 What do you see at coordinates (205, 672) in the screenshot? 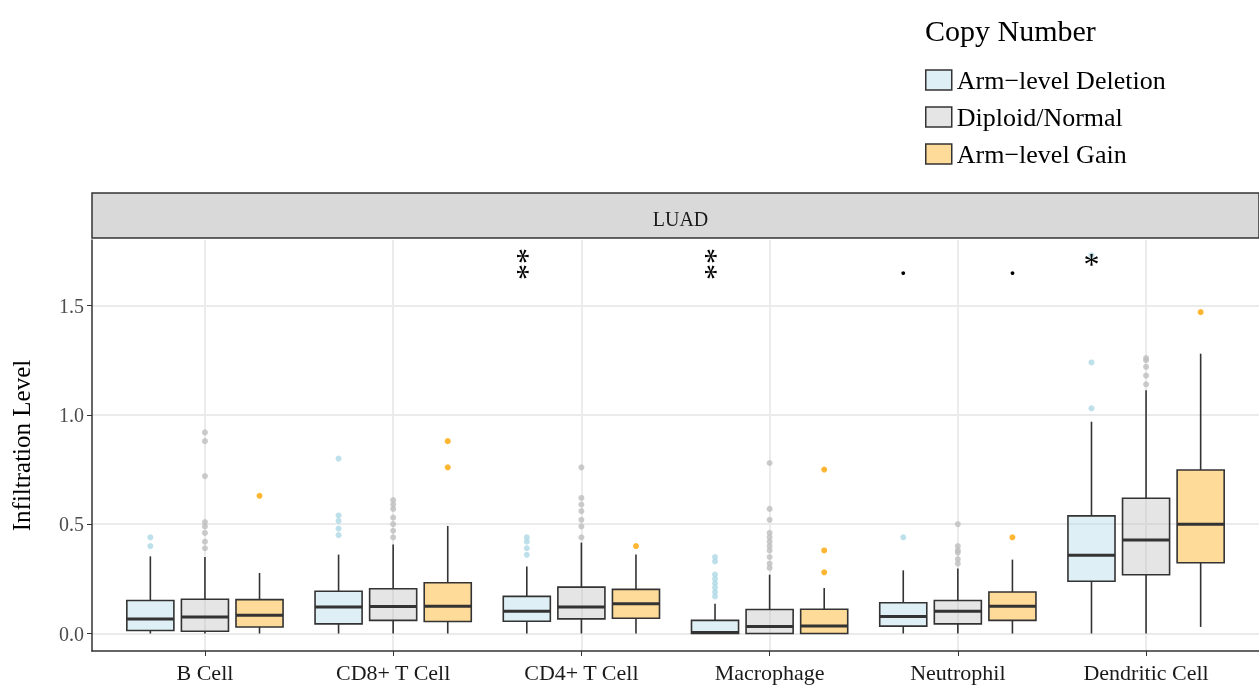
I see `x-tick-label: B Cell` at bounding box center [205, 672].